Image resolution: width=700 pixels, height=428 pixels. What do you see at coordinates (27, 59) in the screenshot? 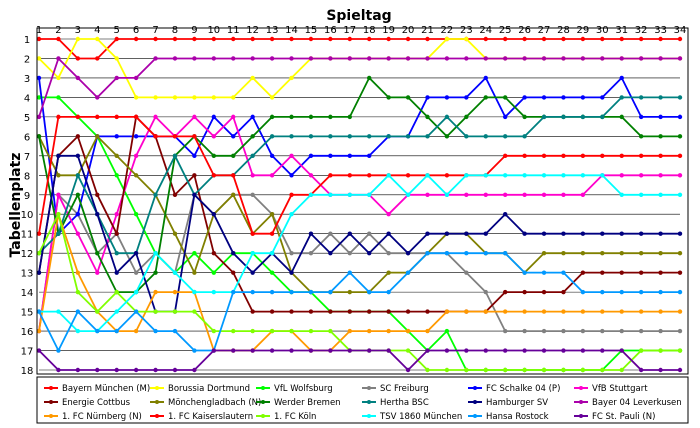
I see `y-tick-label: 2` at bounding box center [27, 59].